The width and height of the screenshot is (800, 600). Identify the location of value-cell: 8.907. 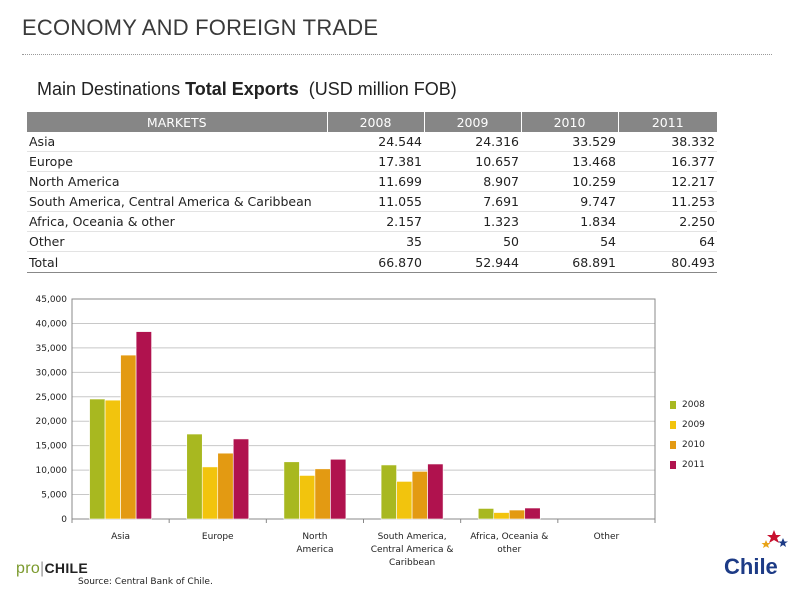
(472, 181).